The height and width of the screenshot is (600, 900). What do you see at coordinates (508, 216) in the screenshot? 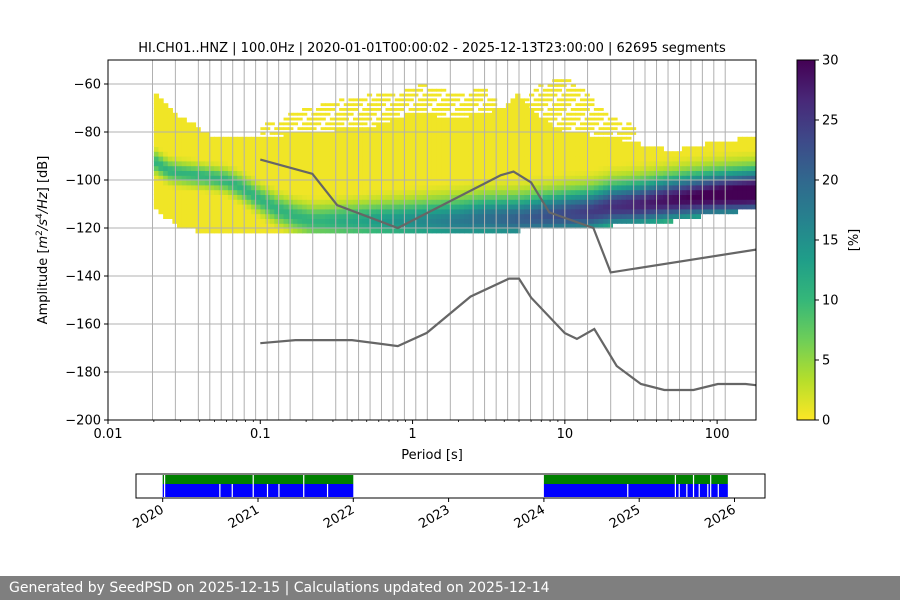
I see `high-noise-model-curve` at bounding box center [508, 216].